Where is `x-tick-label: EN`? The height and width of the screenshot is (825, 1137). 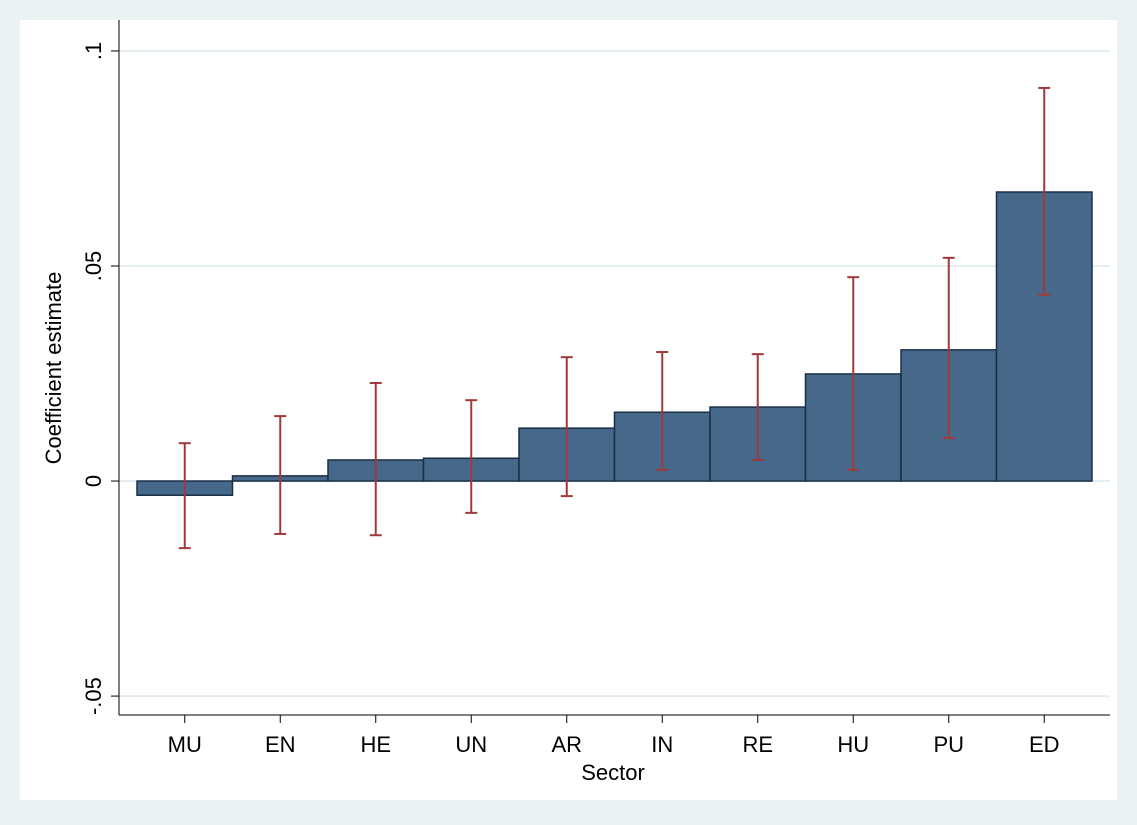 x-tick-label: EN is located at coordinates (280, 744).